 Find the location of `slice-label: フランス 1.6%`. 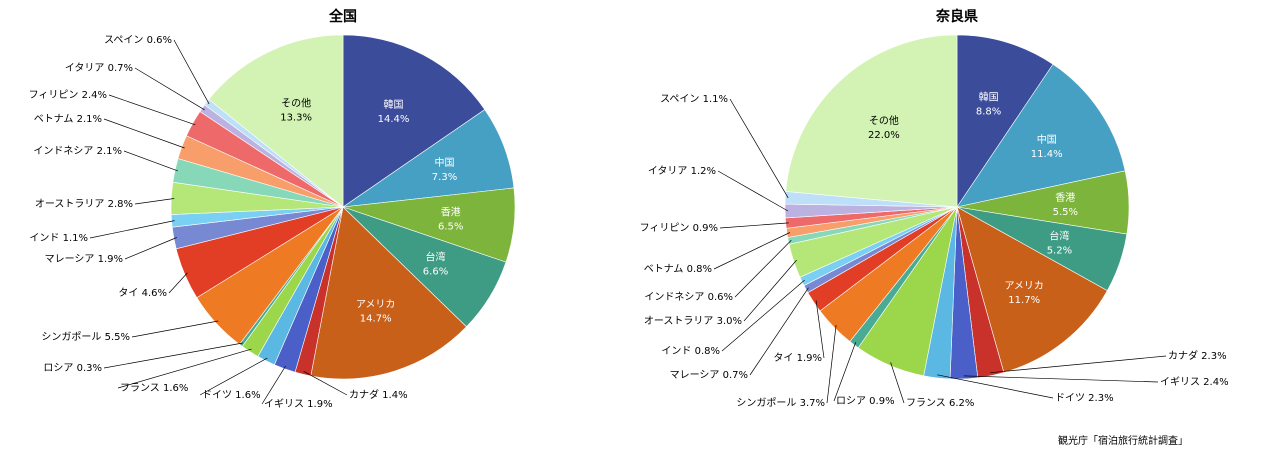

slice-label: フランス 1.6% is located at coordinates (154, 388).